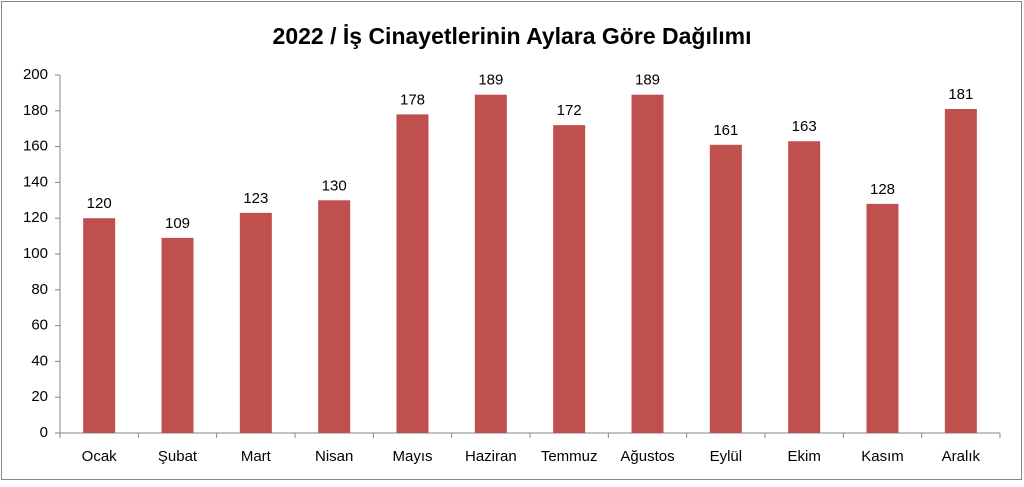 The height and width of the screenshot is (487, 1024). What do you see at coordinates (882, 456) in the screenshot?
I see `x-tick-label: Kasım` at bounding box center [882, 456].